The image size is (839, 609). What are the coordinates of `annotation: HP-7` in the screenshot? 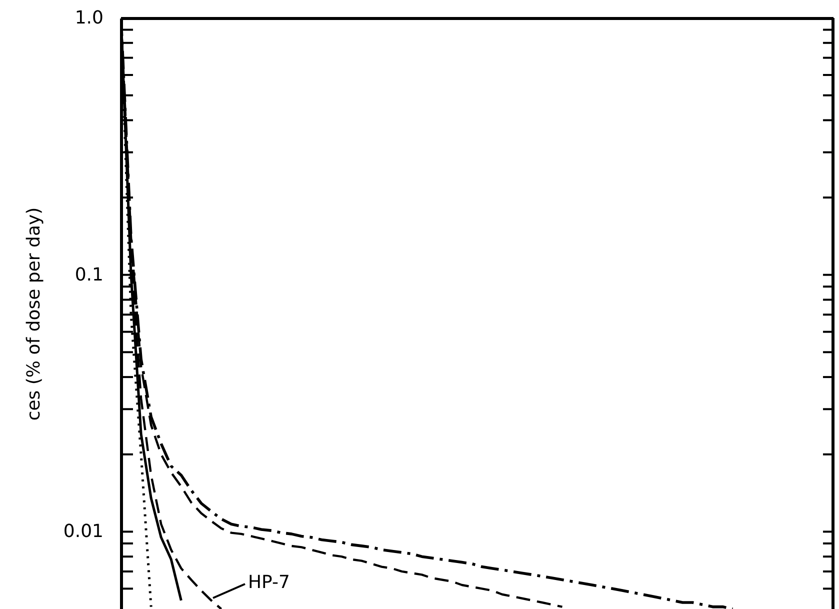 It's located at (269, 582).